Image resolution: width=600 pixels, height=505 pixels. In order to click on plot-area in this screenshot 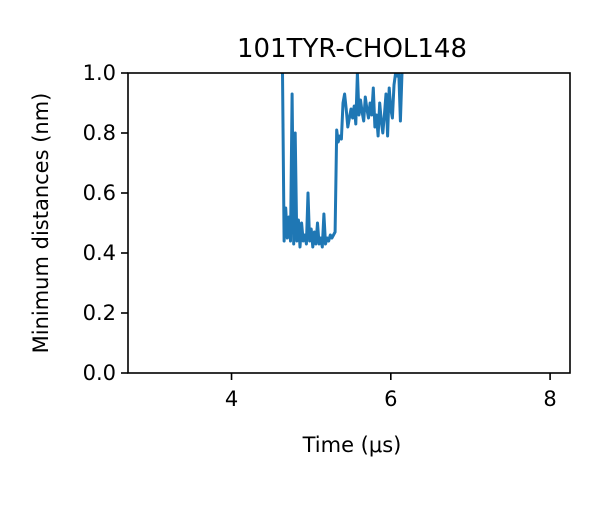, I will do `click(342, 161)`.